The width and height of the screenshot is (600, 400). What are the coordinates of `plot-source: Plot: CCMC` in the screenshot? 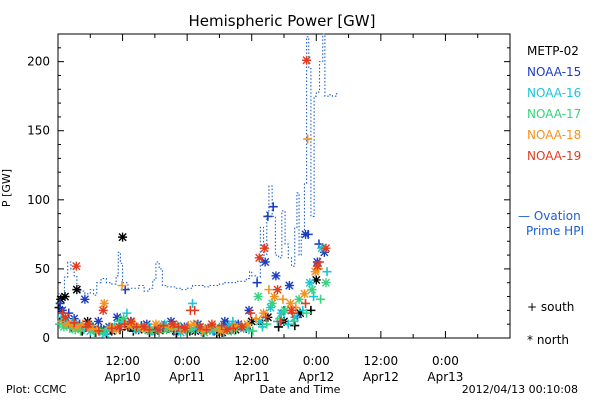 It's located at (36, 389).